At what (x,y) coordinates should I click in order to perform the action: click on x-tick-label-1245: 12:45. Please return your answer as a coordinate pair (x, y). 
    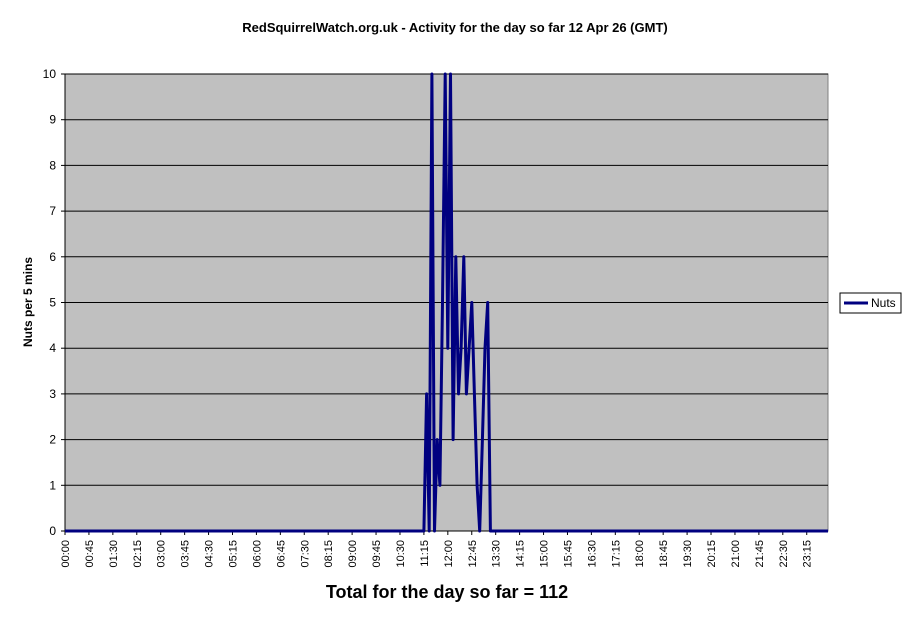
    Looking at the image, I should click on (473, 554).